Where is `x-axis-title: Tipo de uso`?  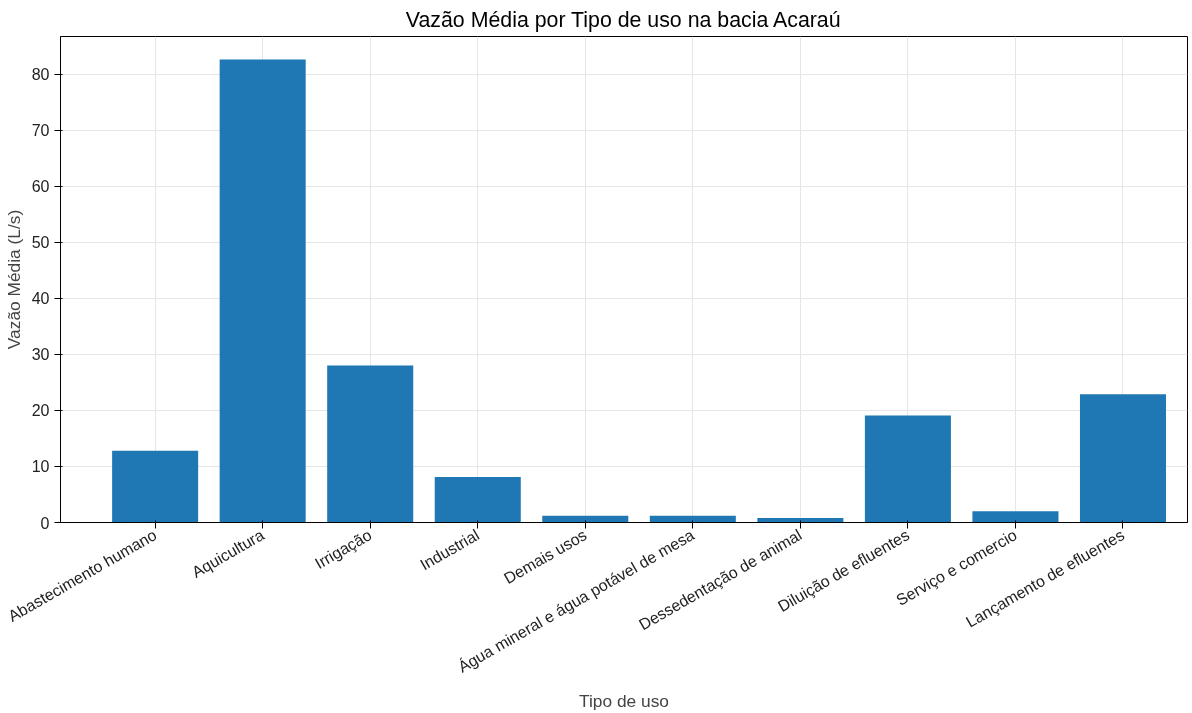
x-axis-title: Tipo de uso is located at coordinates (624, 700).